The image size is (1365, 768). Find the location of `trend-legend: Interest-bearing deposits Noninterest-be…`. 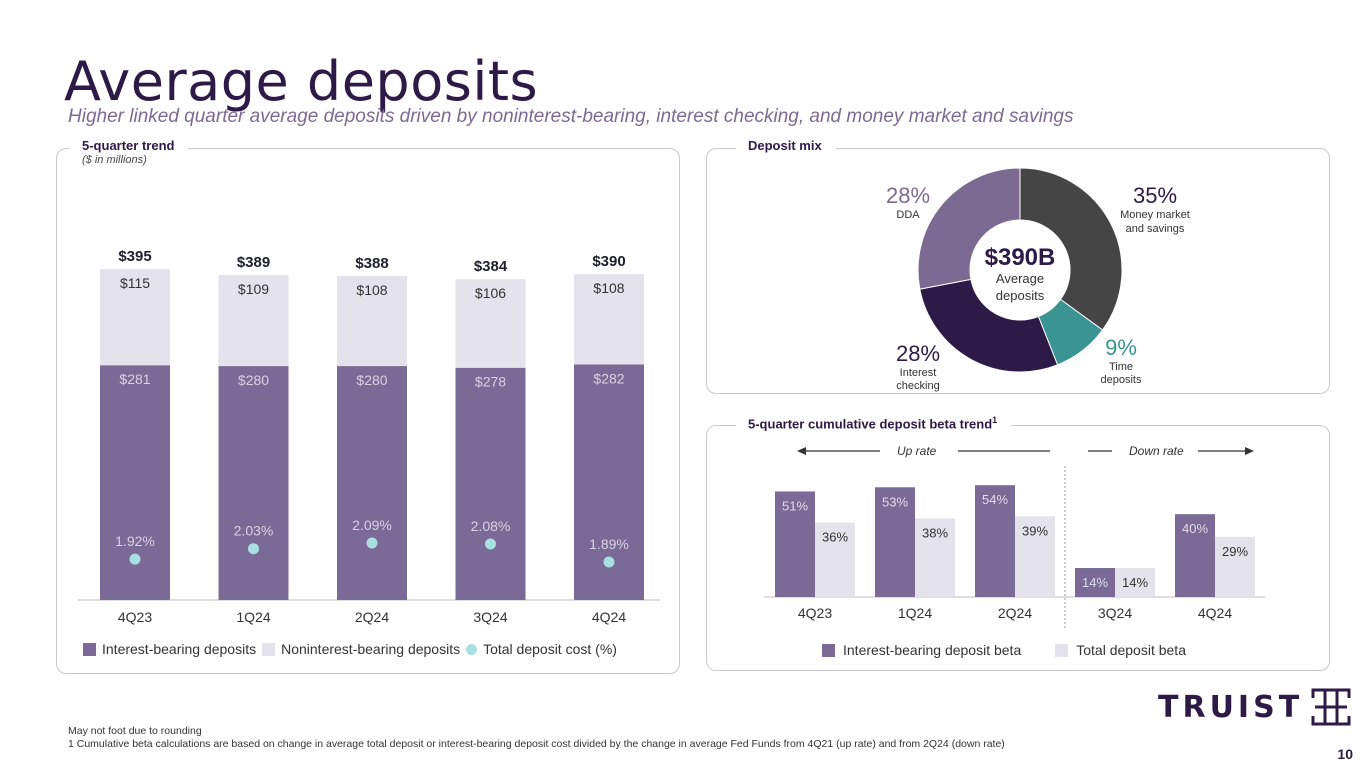

trend-legend: Interest-bearing deposits Noninterest-be… is located at coordinates (353, 649).